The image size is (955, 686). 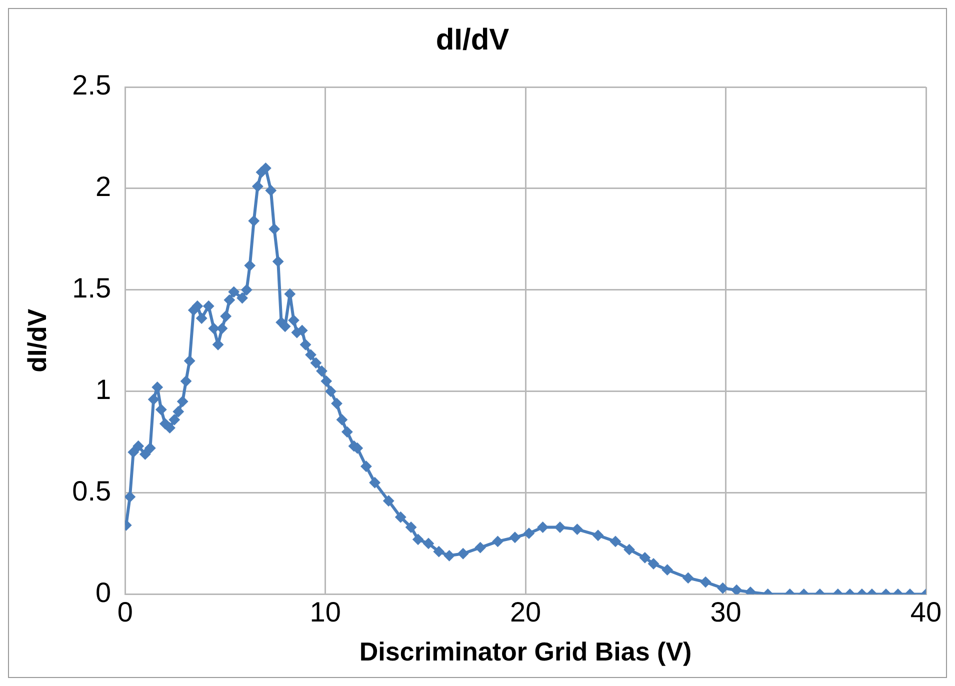 I want to click on x-axis-title: Discriminator Grid Bias (V), so click(x=525, y=651).